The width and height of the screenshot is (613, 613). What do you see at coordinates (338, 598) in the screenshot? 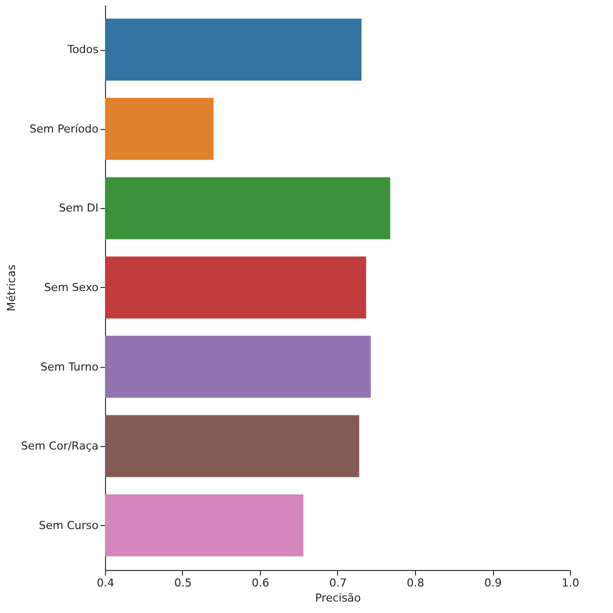
I see `x-axis-title: Precisão` at bounding box center [338, 598].